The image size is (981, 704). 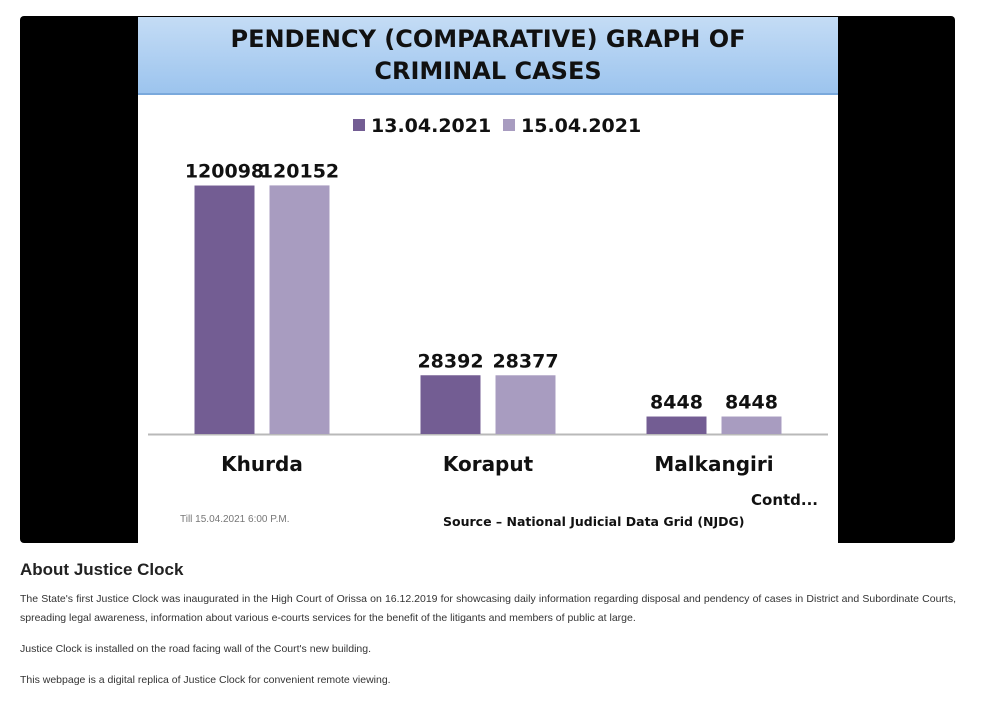 What do you see at coordinates (102, 569) in the screenshot?
I see `about-heading: About Justice Clock` at bounding box center [102, 569].